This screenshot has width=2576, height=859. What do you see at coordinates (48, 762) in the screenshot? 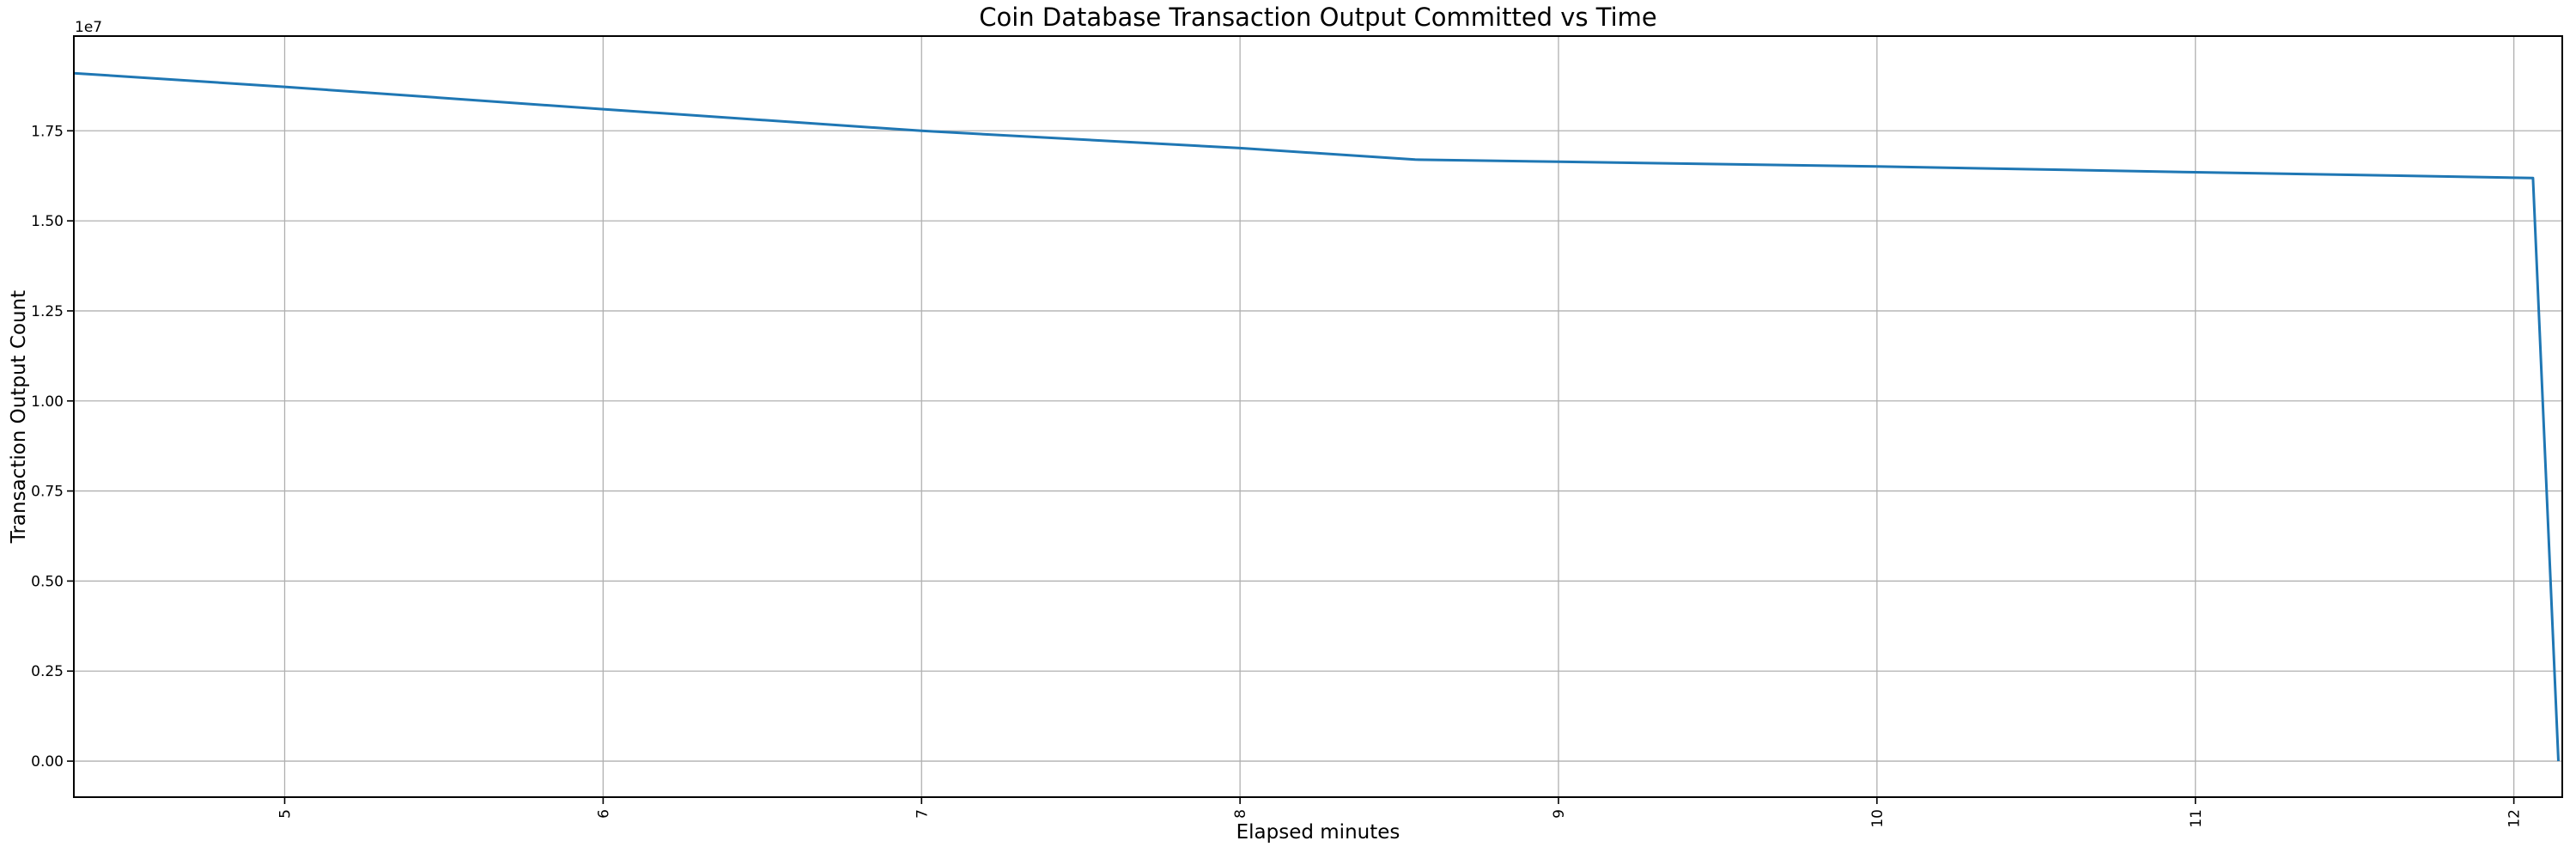
I see `y-tick-label: 0.00` at bounding box center [48, 762].